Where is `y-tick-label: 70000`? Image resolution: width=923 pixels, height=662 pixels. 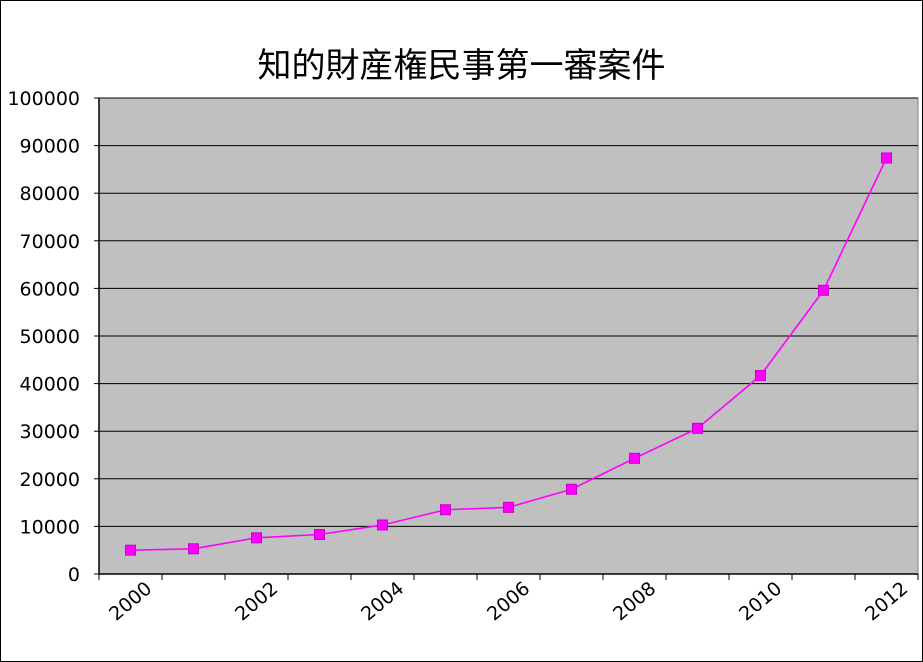
y-tick-label: 70000 is located at coordinates (50, 242).